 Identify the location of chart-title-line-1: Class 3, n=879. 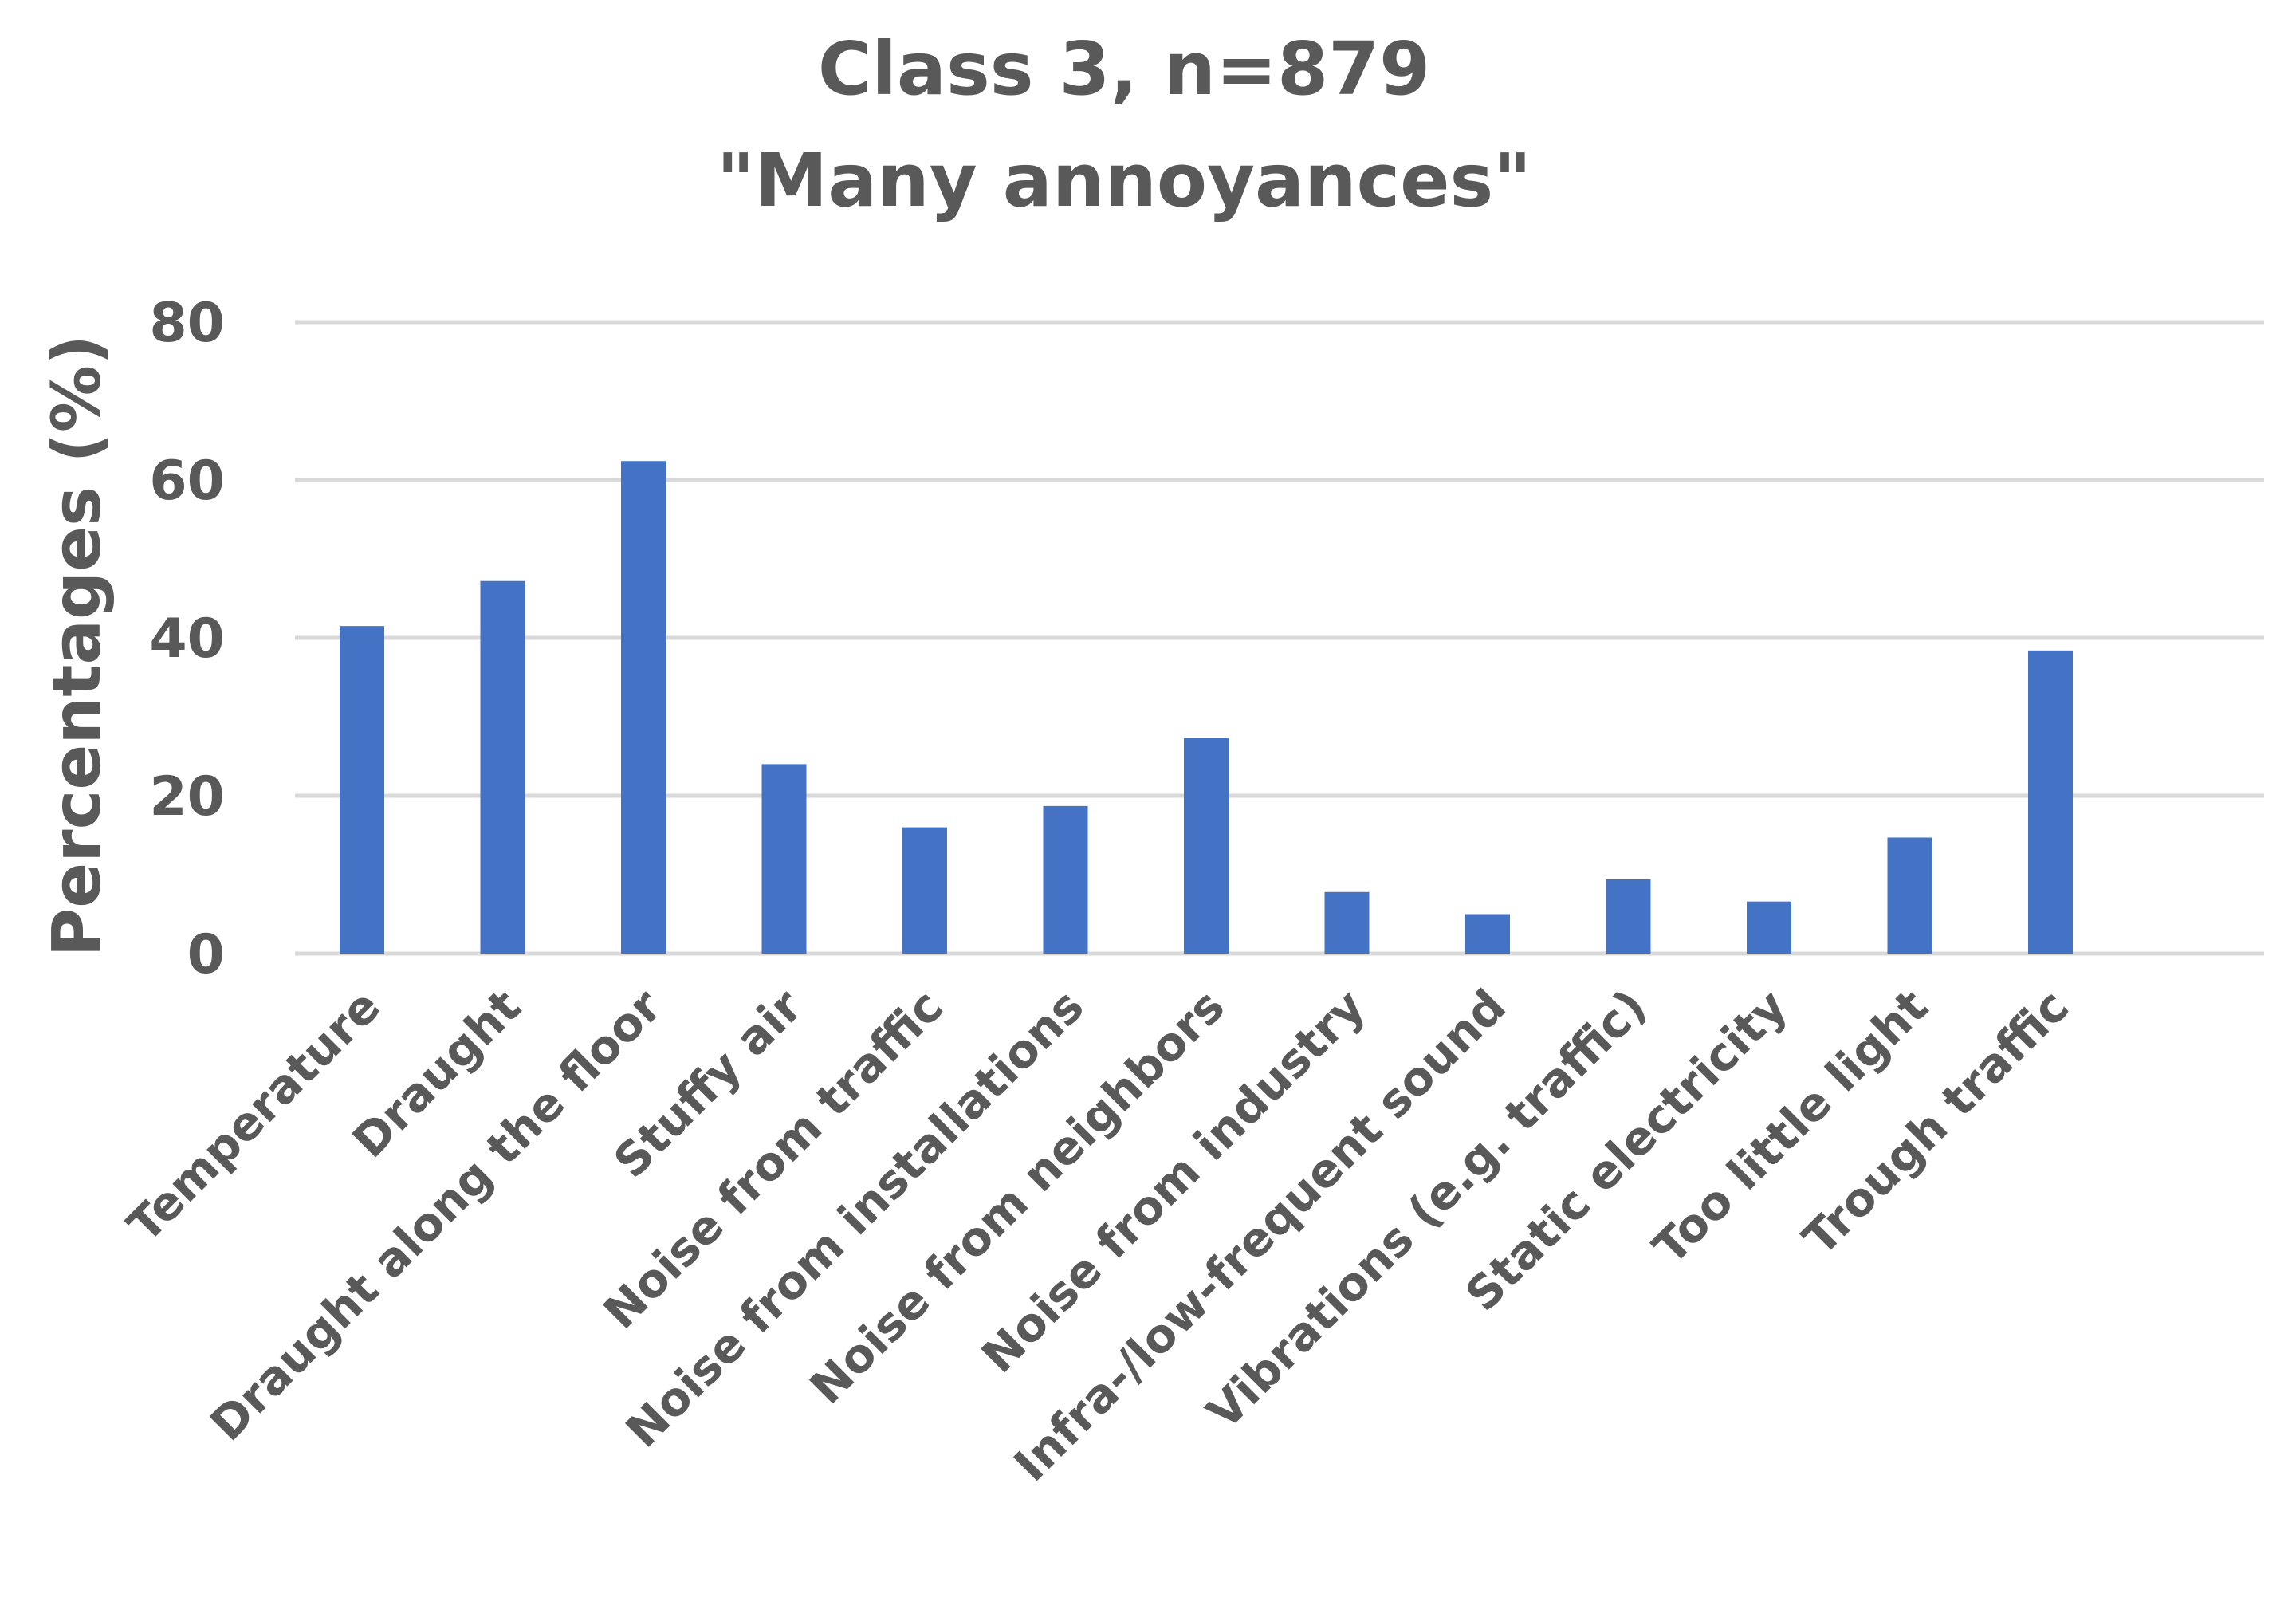
(1124, 69).